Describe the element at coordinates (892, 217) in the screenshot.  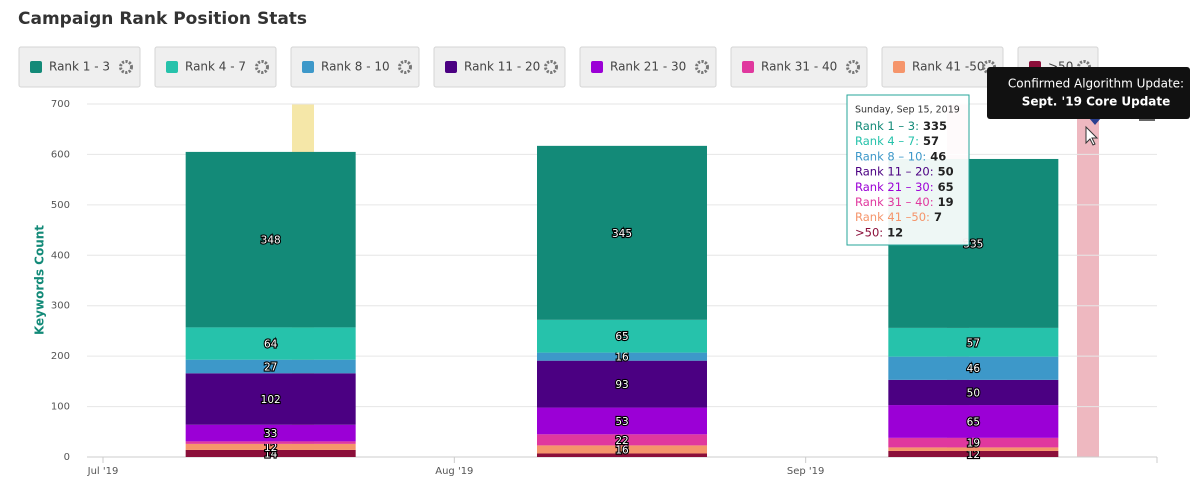
I see `tooltip-series: Rank 41 –50:` at that location.